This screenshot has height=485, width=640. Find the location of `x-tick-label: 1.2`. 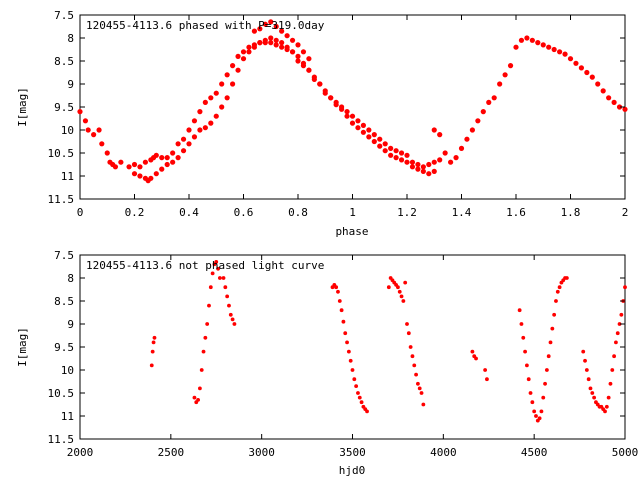

x-tick-label: 1.2 is located at coordinates (407, 212).